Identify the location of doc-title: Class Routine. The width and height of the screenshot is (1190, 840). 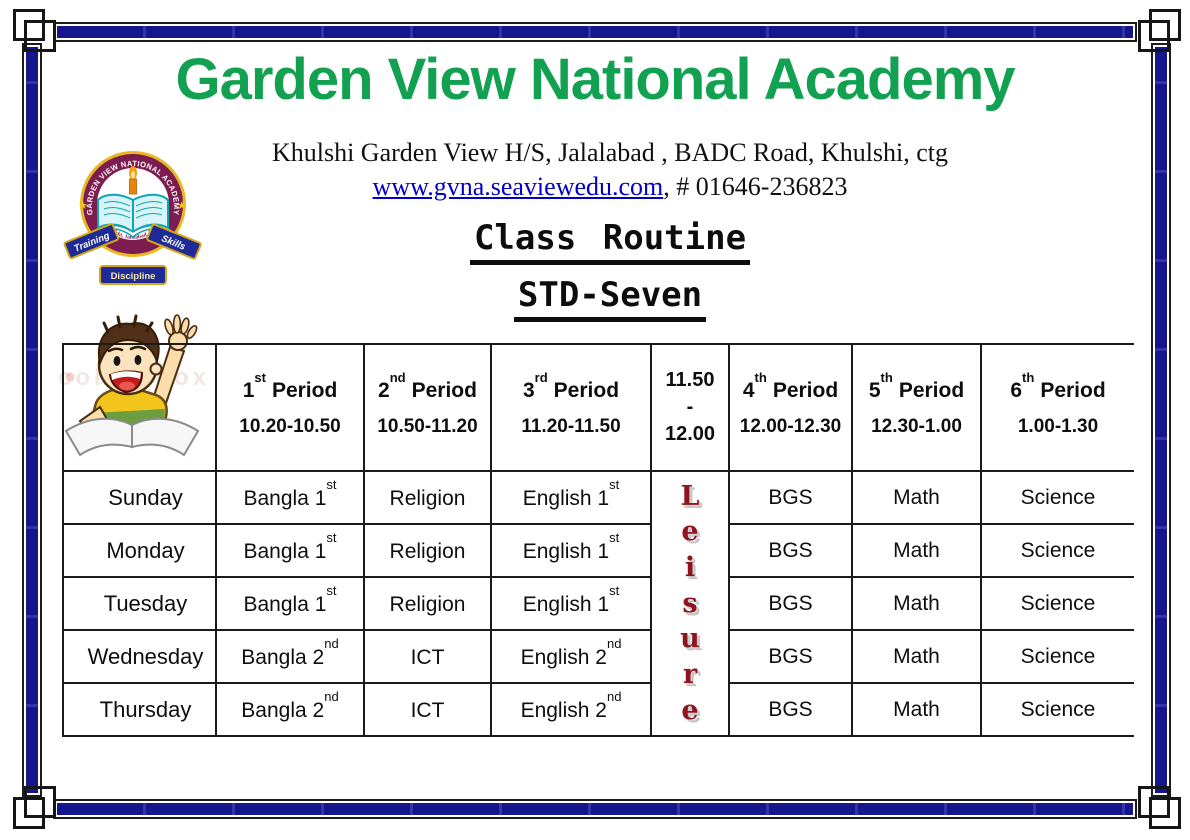
(610, 241).